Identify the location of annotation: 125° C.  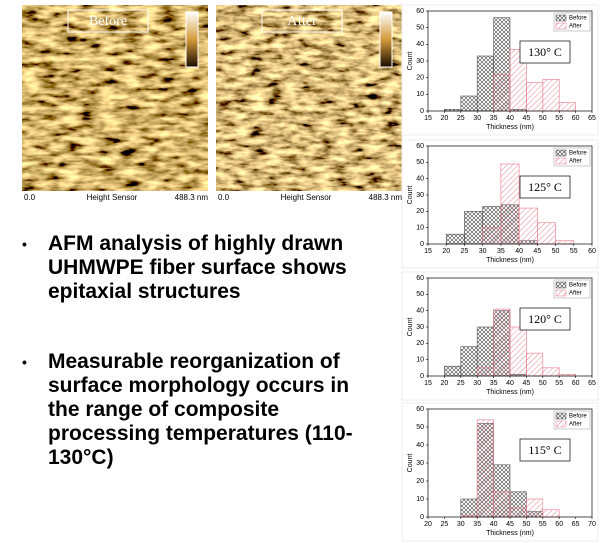
(545, 187).